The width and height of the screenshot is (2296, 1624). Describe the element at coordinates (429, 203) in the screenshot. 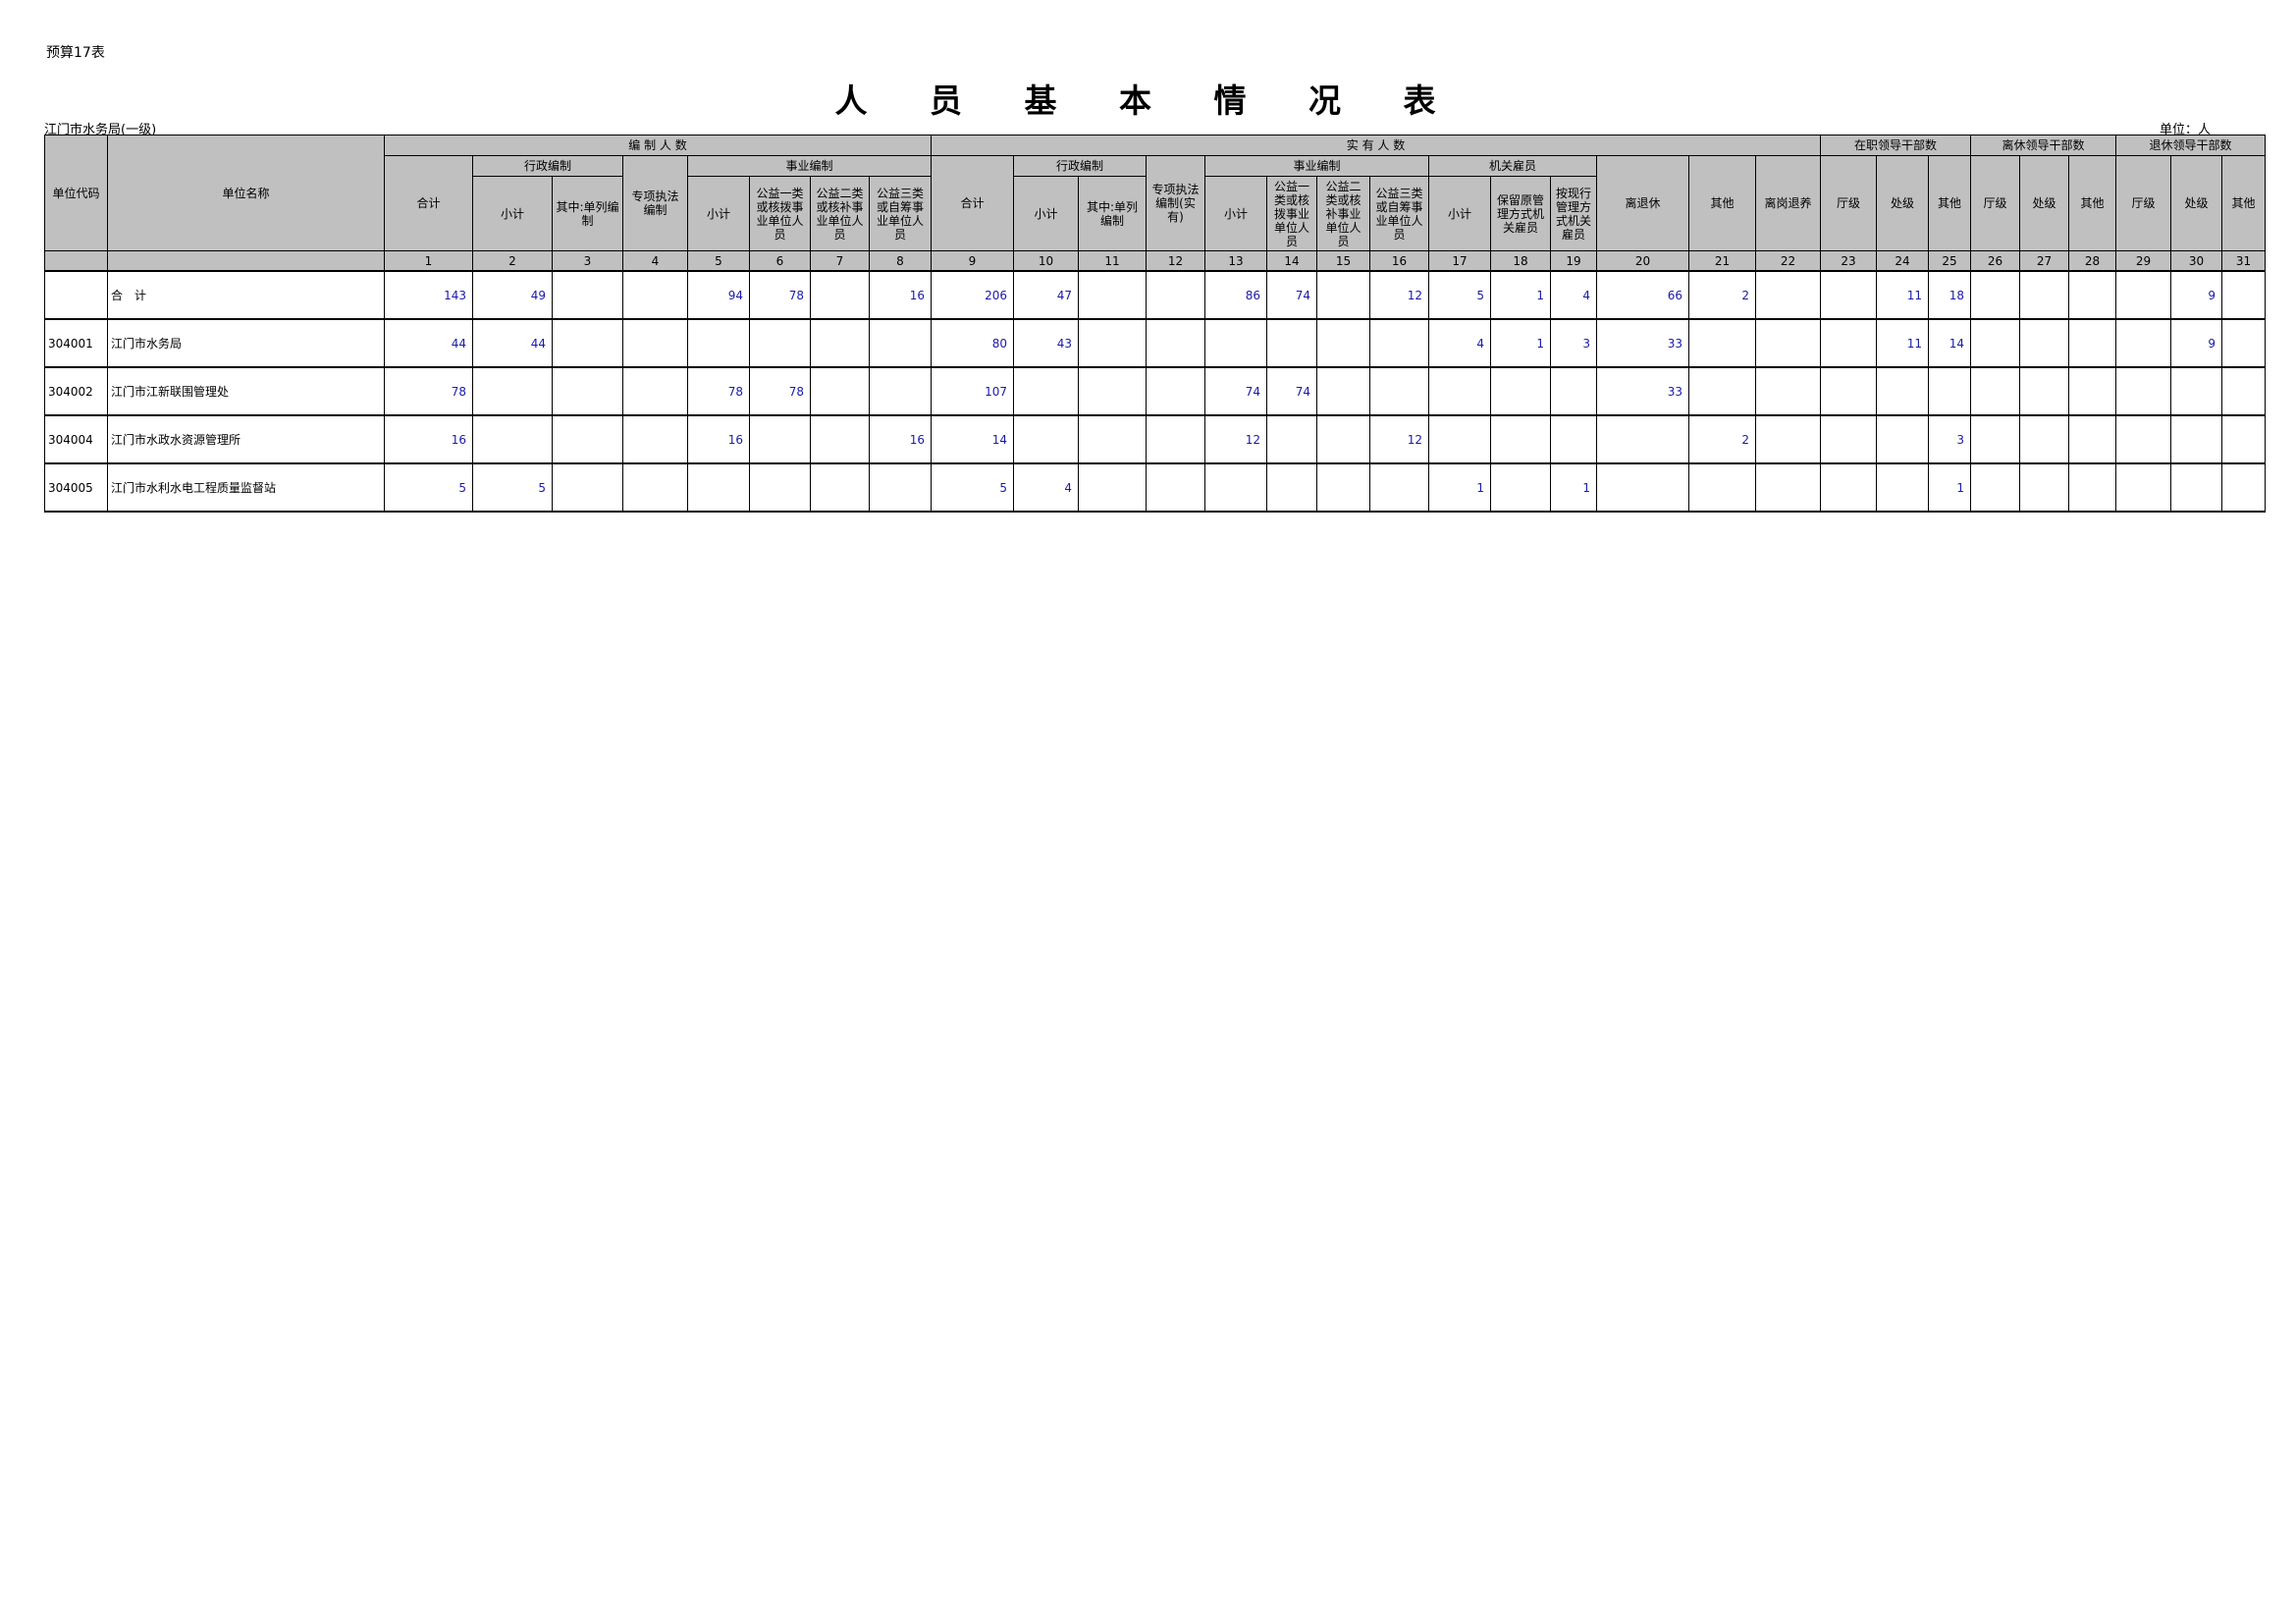

I see `header-auth-total: 合计` at that location.